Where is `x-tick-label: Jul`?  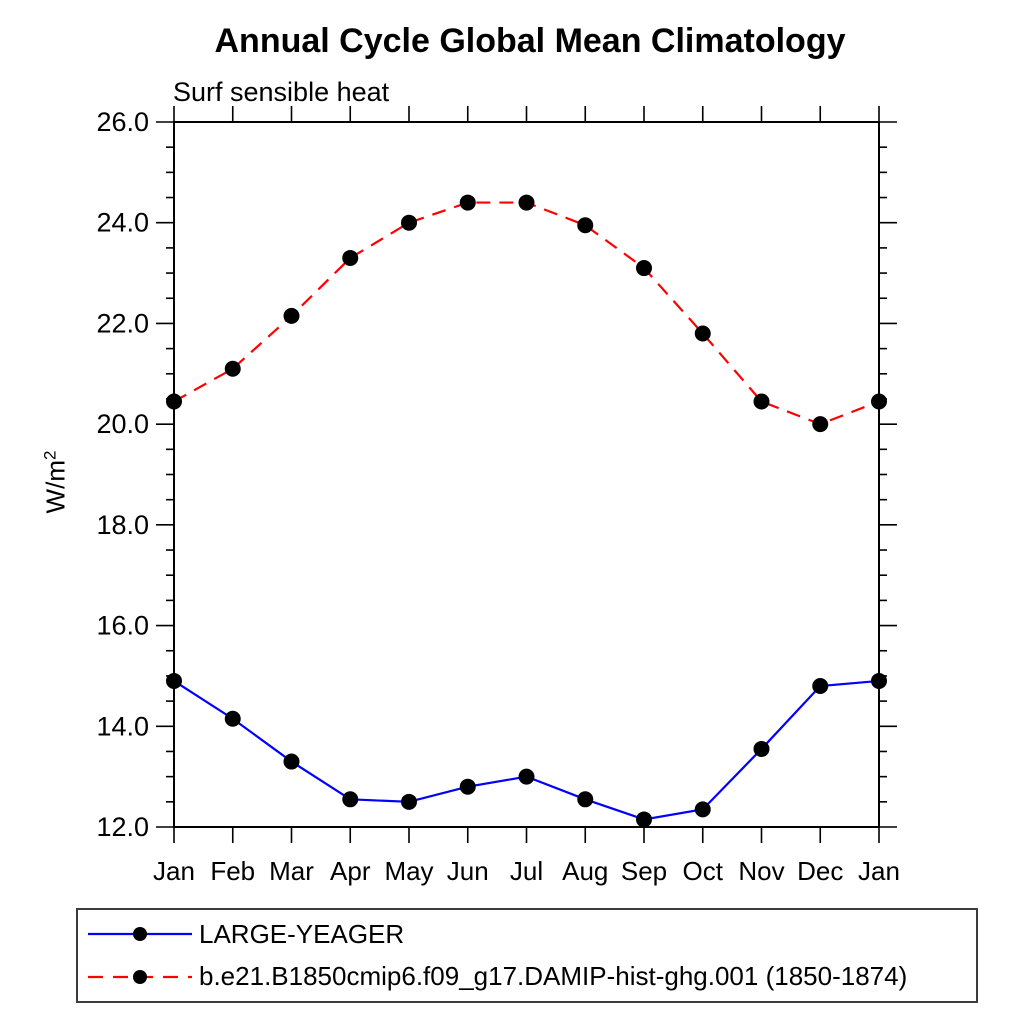 x-tick-label: Jul is located at coordinates (526, 871).